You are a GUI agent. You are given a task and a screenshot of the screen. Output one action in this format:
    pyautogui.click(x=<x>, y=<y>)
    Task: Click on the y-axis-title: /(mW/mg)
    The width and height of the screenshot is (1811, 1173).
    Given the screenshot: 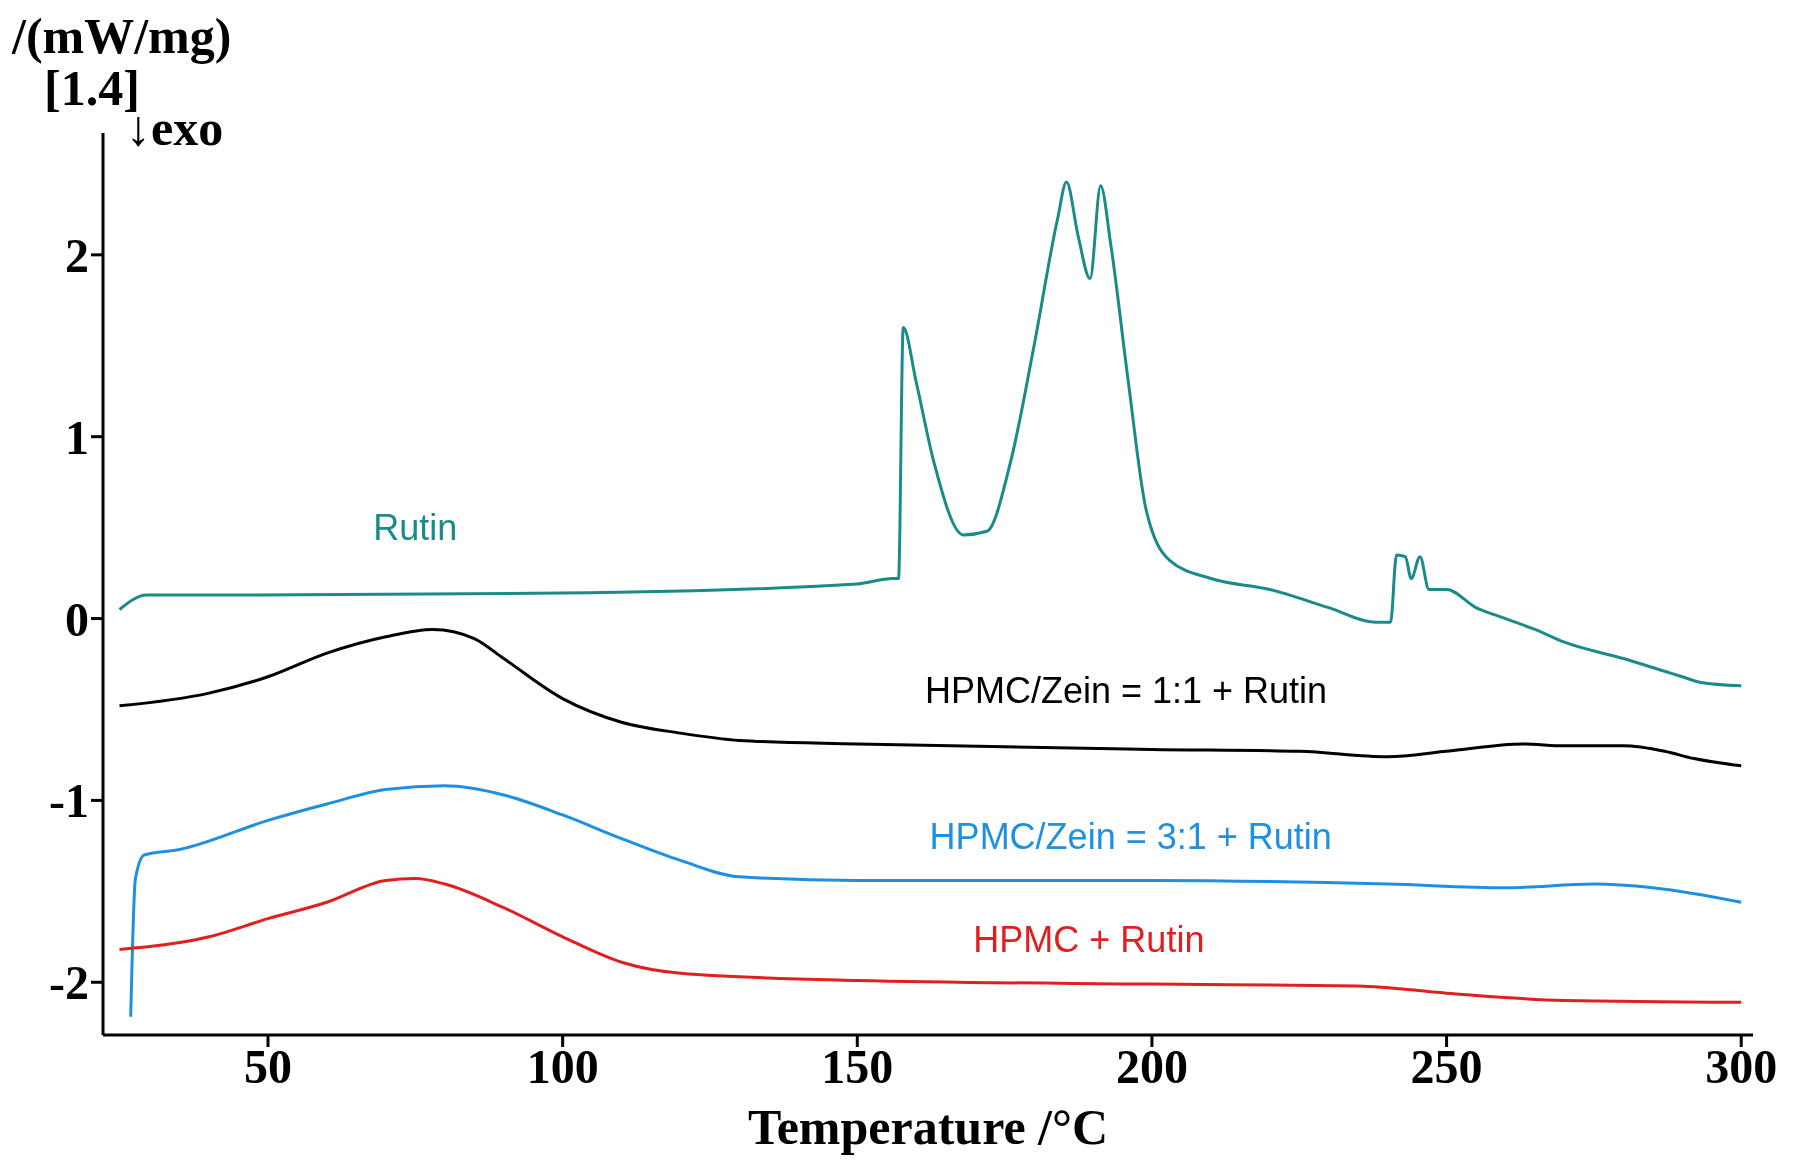 What is the action you would take?
    pyautogui.click(x=122, y=36)
    